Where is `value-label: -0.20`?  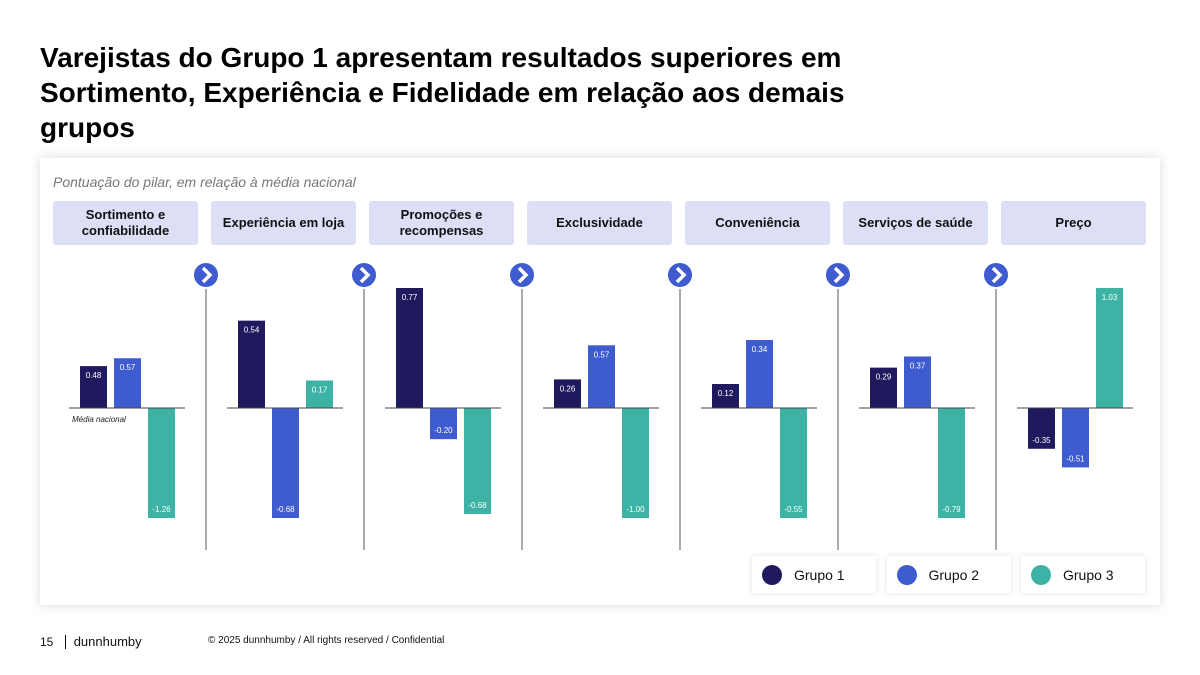
value-label: -0.20 is located at coordinates (443, 430).